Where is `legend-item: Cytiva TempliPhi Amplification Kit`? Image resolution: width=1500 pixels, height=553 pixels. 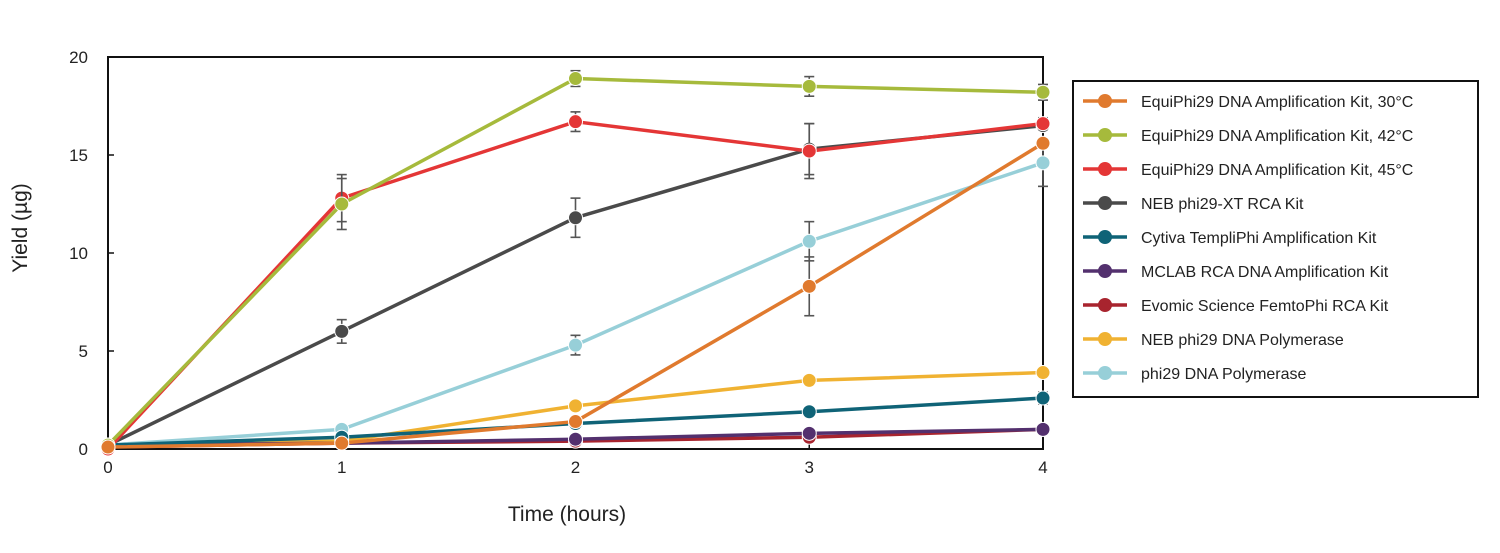 legend-item: Cytiva TempliPhi Amplification Kit is located at coordinates (1230, 238).